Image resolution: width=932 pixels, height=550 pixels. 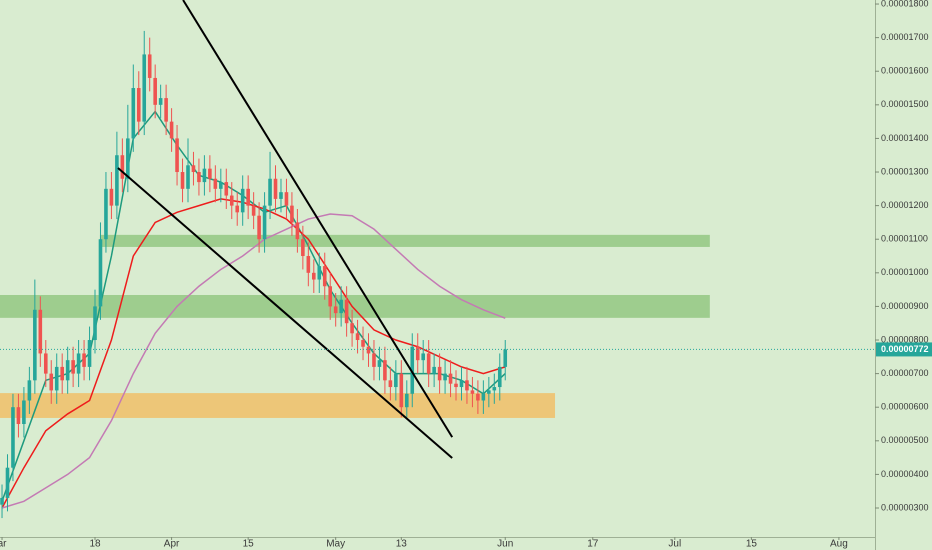 I want to click on y-tick-label: 0.00001300, so click(x=905, y=171).